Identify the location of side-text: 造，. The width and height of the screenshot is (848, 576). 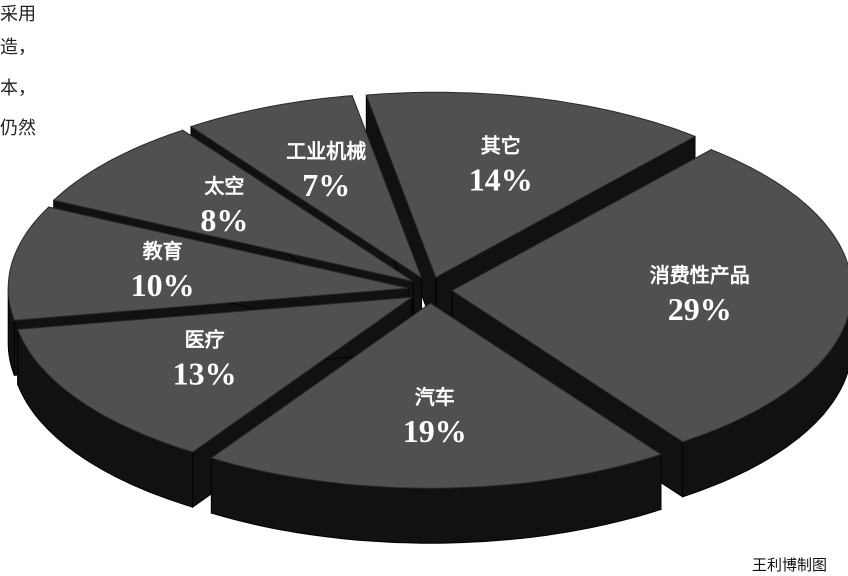
(18, 47).